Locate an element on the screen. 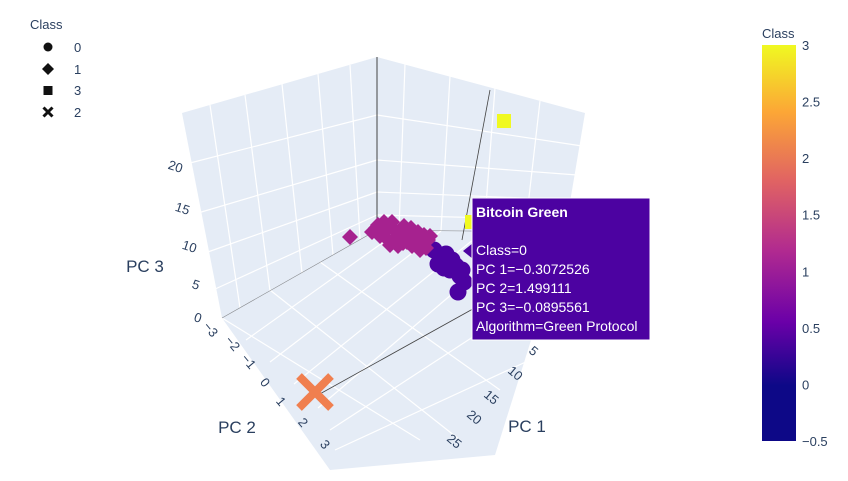 Image resolution: width=848 pixels, height=481 pixels. colorbar-tick: 3 is located at coordinates (805, 45).